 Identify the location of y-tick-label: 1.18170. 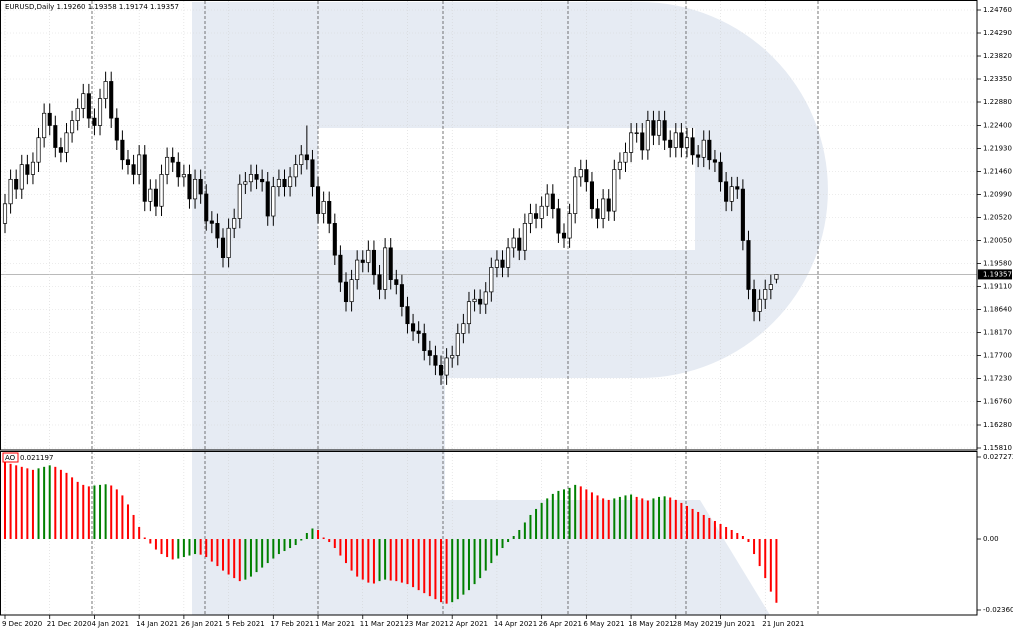
(997, 333).